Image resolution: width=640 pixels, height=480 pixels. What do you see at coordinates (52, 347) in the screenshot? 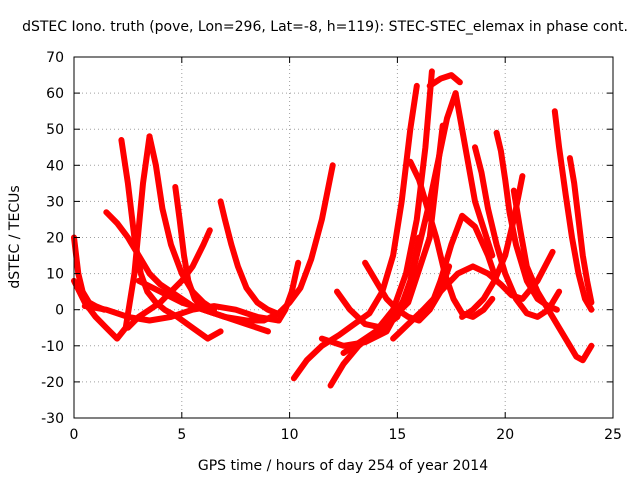
I see `y-tick-label: -10` at bounding box center [52, 347].